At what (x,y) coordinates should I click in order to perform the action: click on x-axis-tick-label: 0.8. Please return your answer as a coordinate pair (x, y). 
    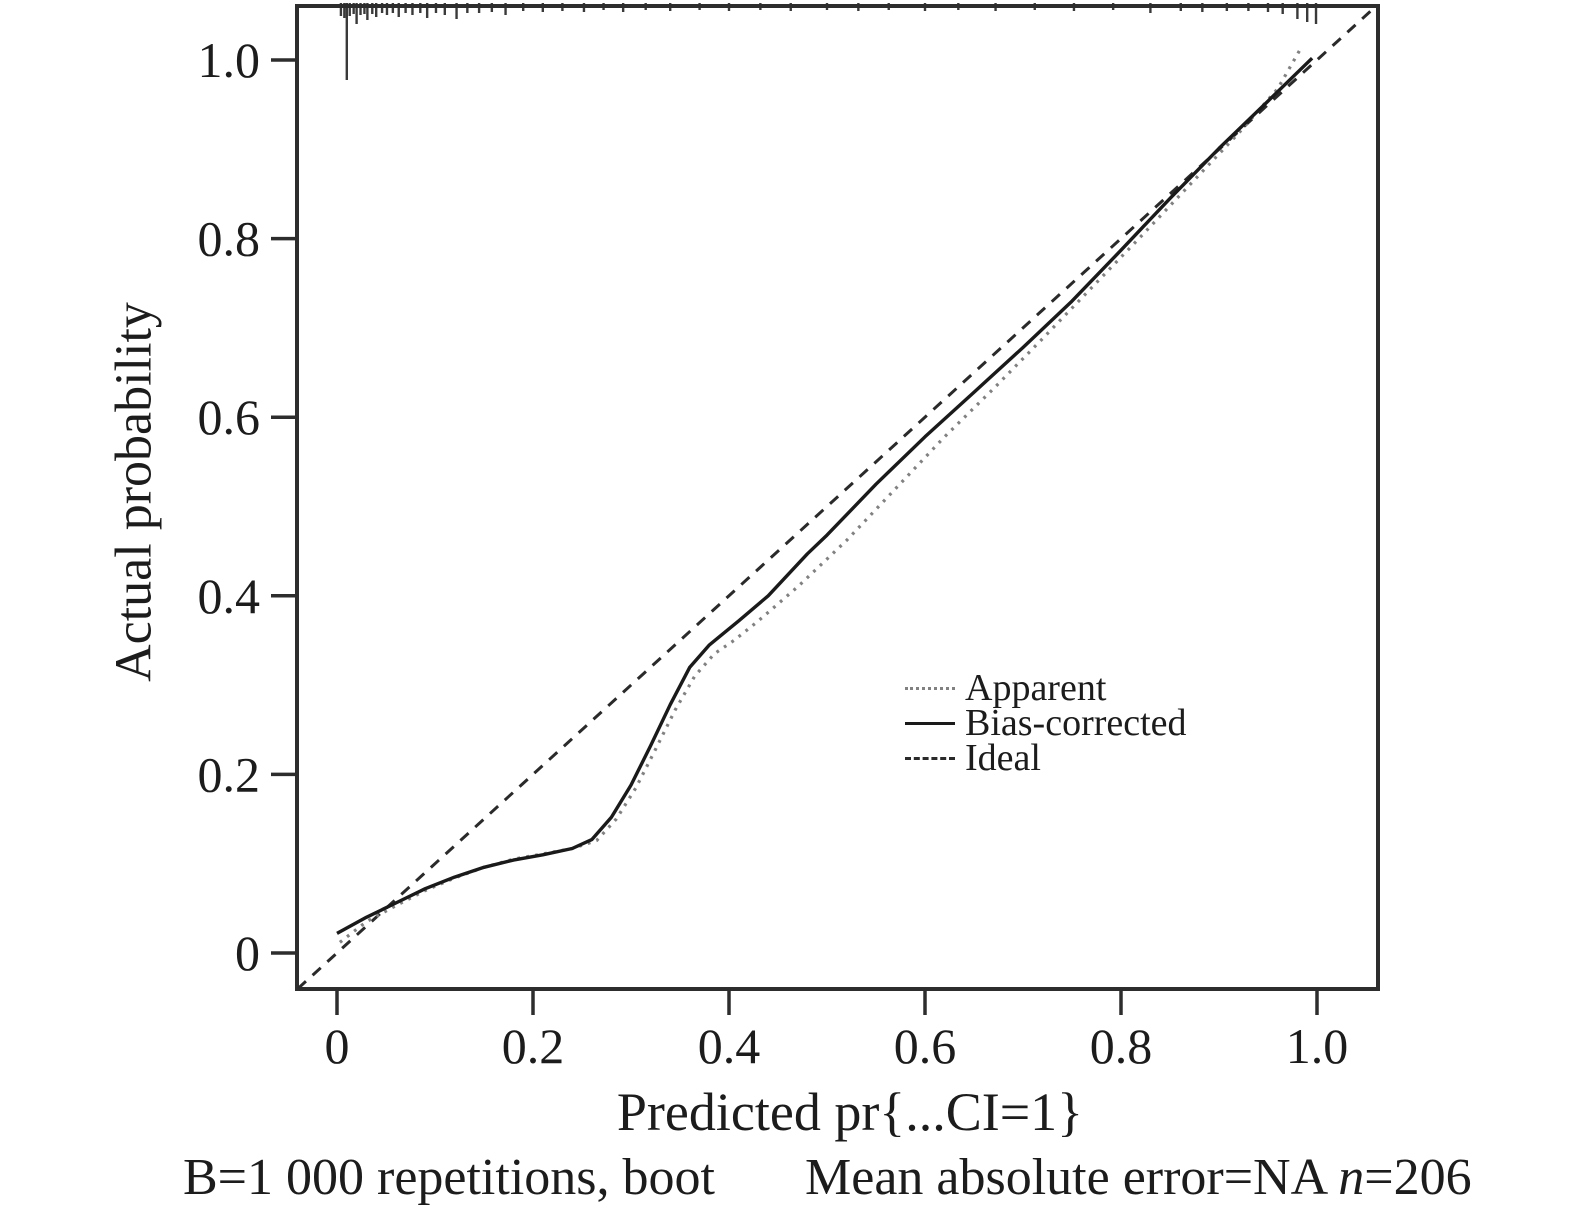
    Looking at the image, I should click on (1121, 1046).